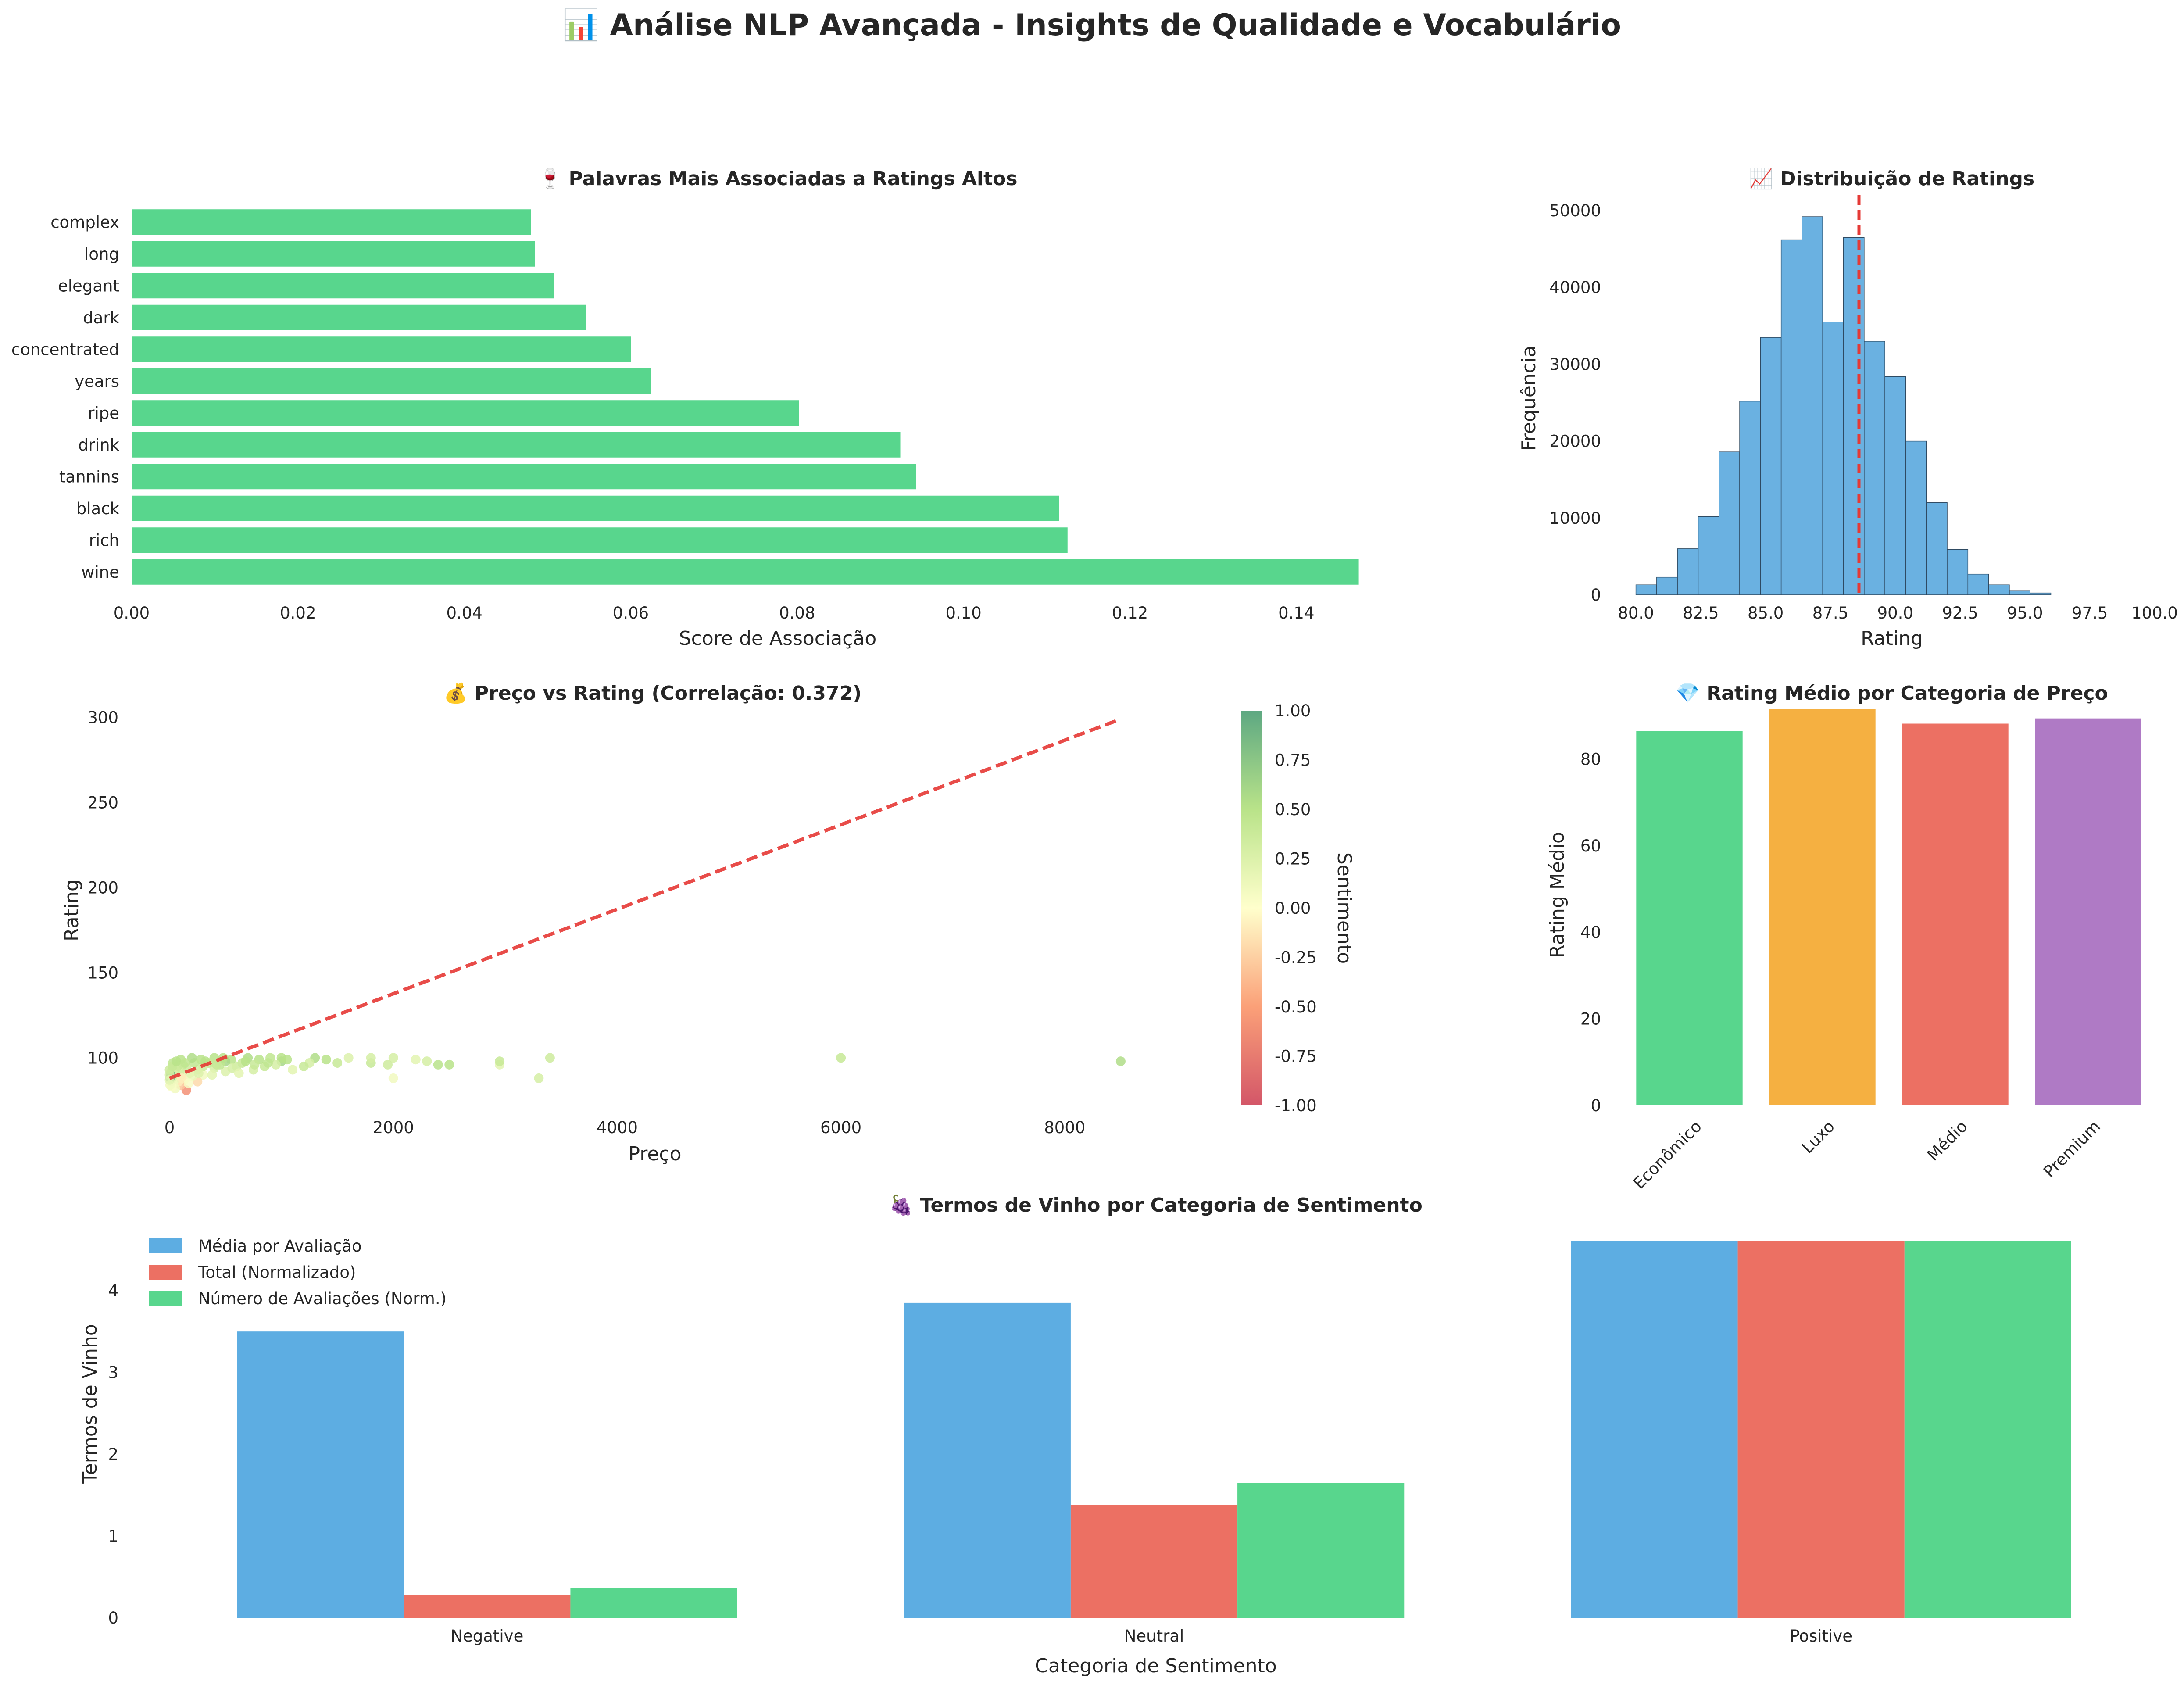 This screenshot has width=2184, height=1685. What do you see at coordinates (2025, 613) in the screenshot?
I see `hist-xtick: 95.0` at bounding box center [2025, 613].